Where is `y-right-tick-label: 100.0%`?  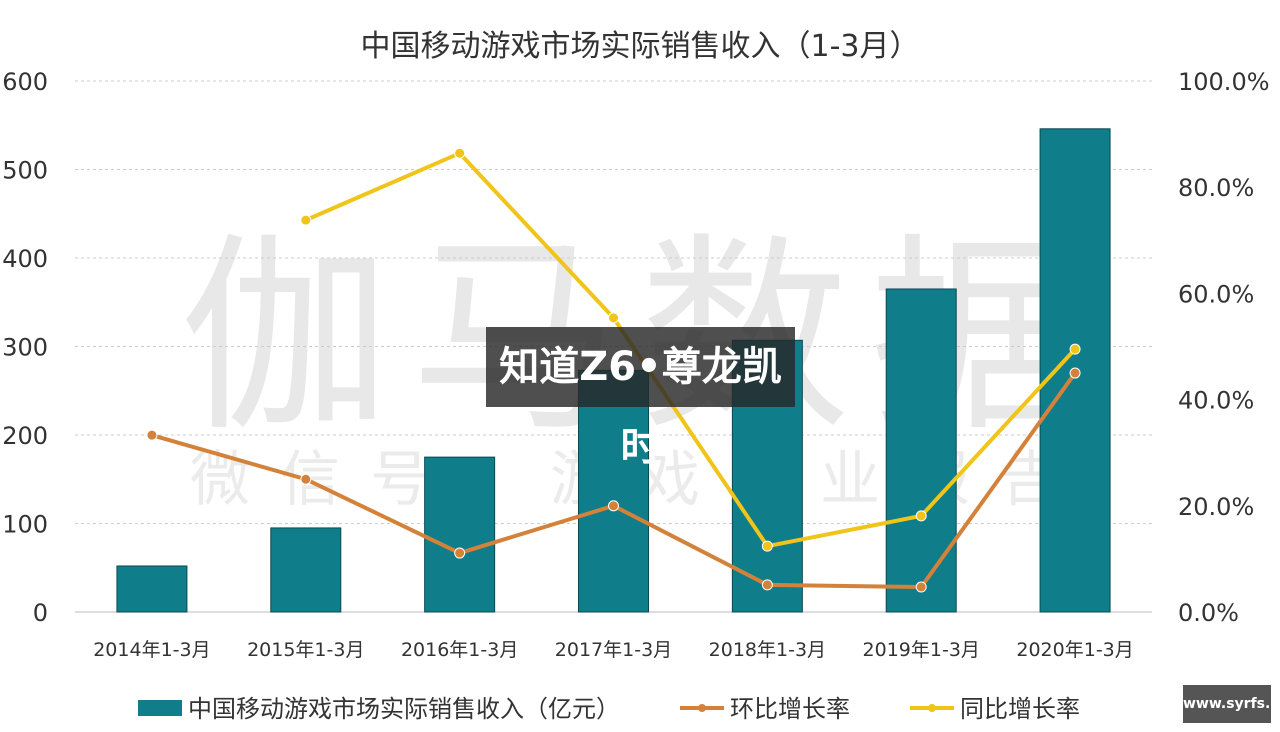 y-right-tick-label: 100.0% is located at coordinates (1224, 82).